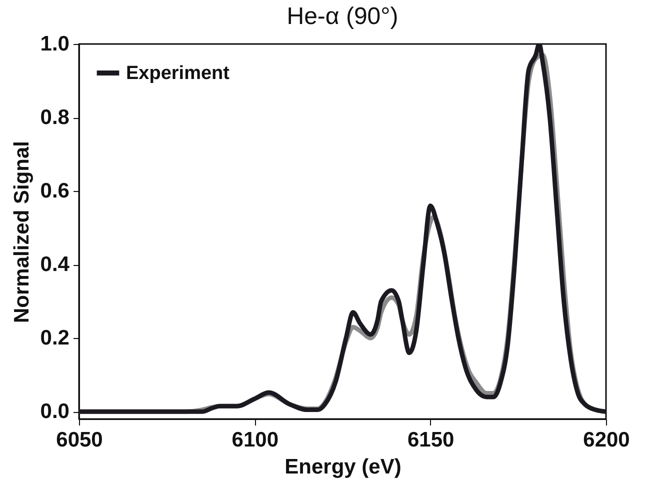  I want to click on y-tick-label: 0.6, so click(55, 191).